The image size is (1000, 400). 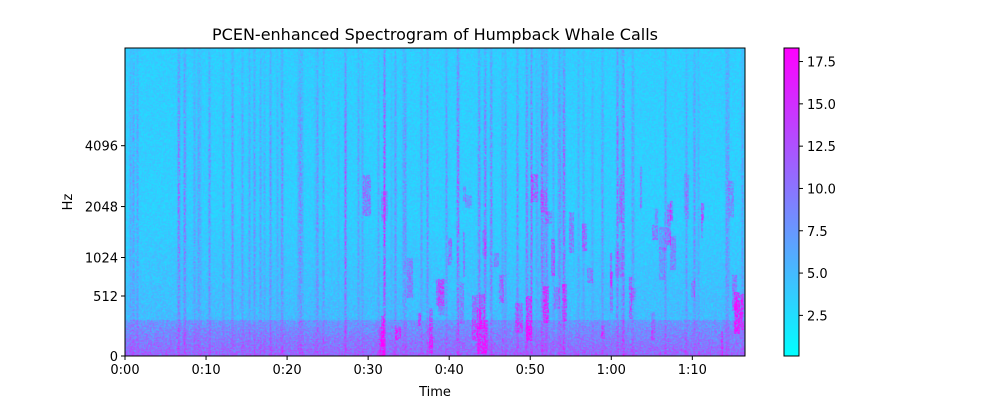 I want to click on y-axis-label: Hz, so click(x=68, y=202).